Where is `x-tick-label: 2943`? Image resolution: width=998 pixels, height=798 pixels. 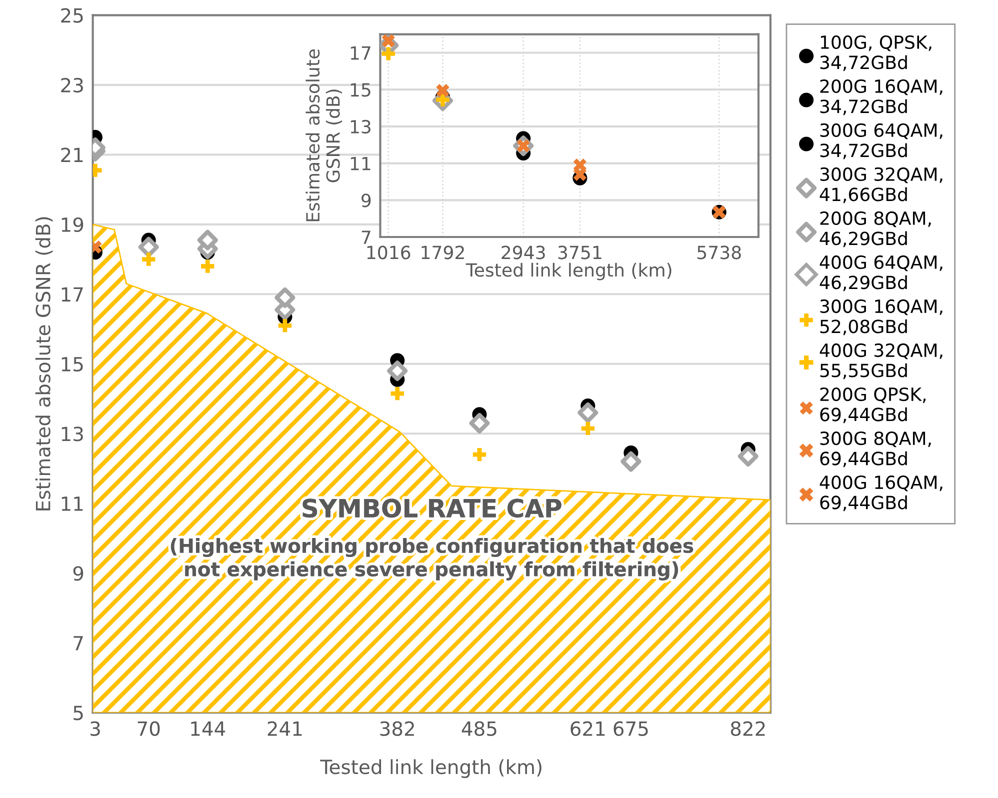 x-tick-label: 2943 is located at coordinates (523, 253).